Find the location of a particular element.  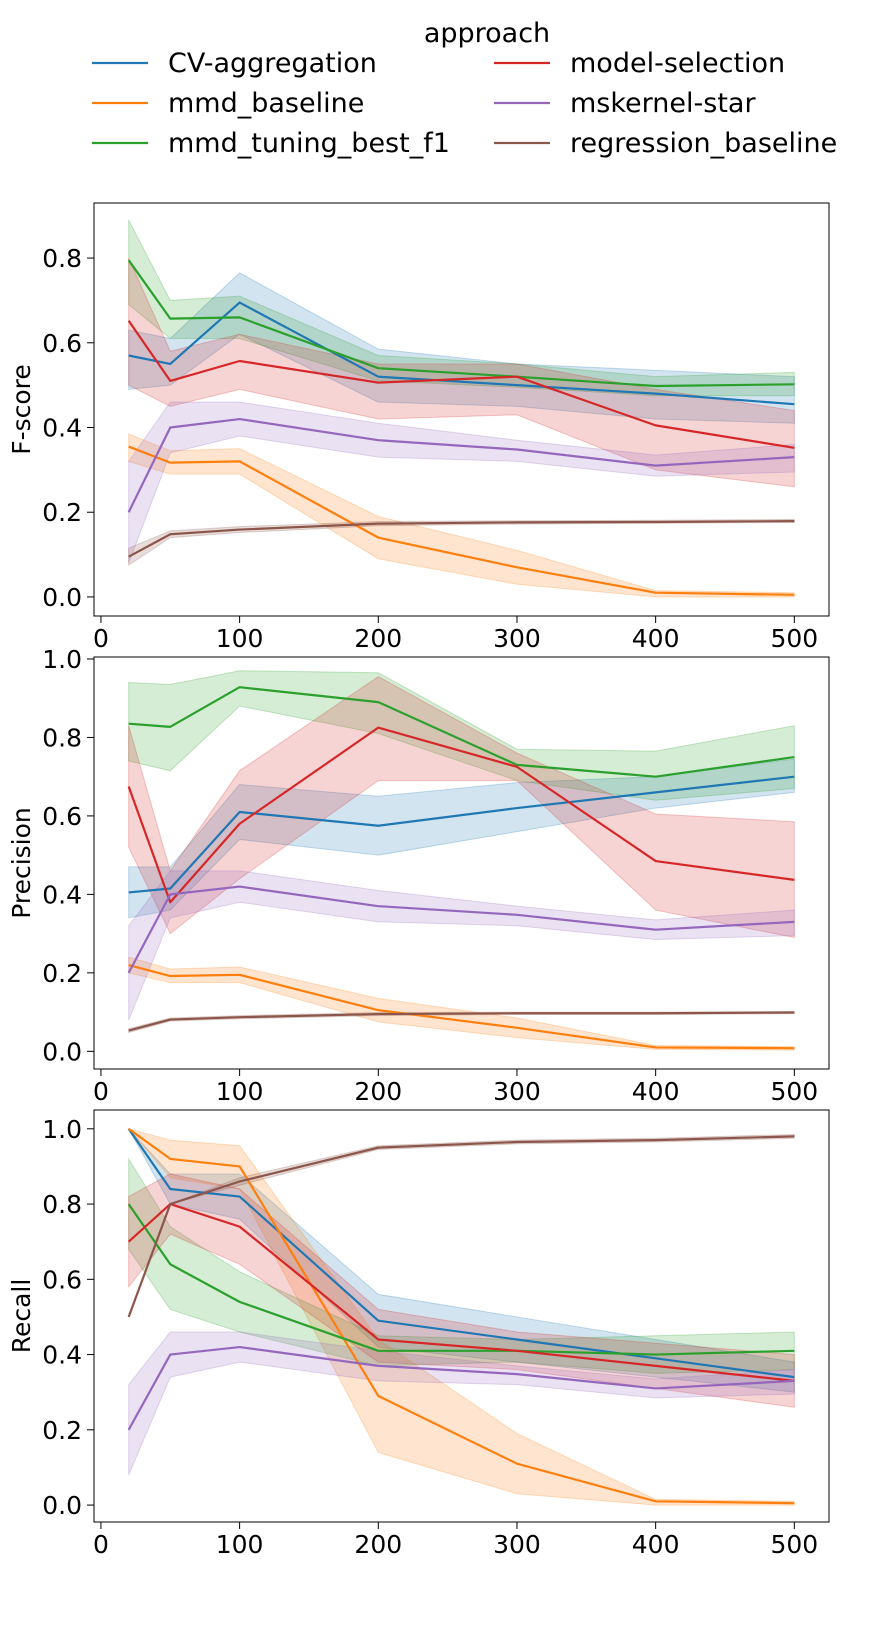

f-score-band-cv-aggregation is located at coordinates (461, 348).